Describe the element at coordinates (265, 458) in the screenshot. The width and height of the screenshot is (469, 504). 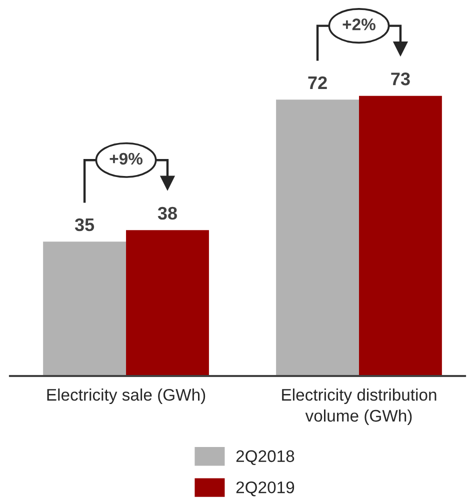
I see `legend-label: 2Q2018` at that location.